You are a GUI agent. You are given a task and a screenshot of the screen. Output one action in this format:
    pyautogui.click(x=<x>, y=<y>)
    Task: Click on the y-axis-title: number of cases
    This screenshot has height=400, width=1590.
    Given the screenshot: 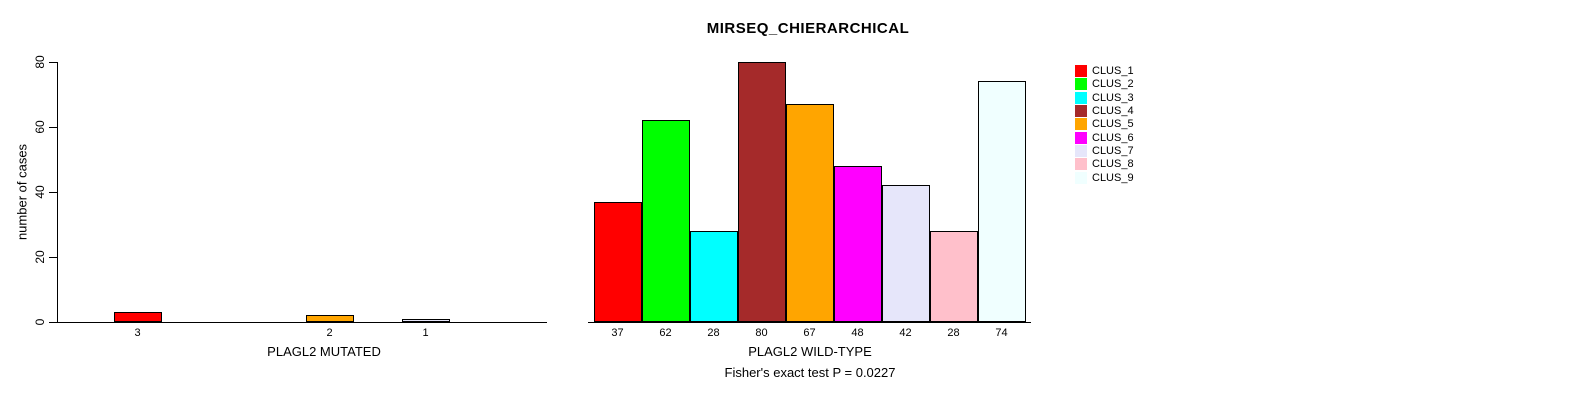 What is the action you would take?
    pyautogui.click(x=22, y=192)
    